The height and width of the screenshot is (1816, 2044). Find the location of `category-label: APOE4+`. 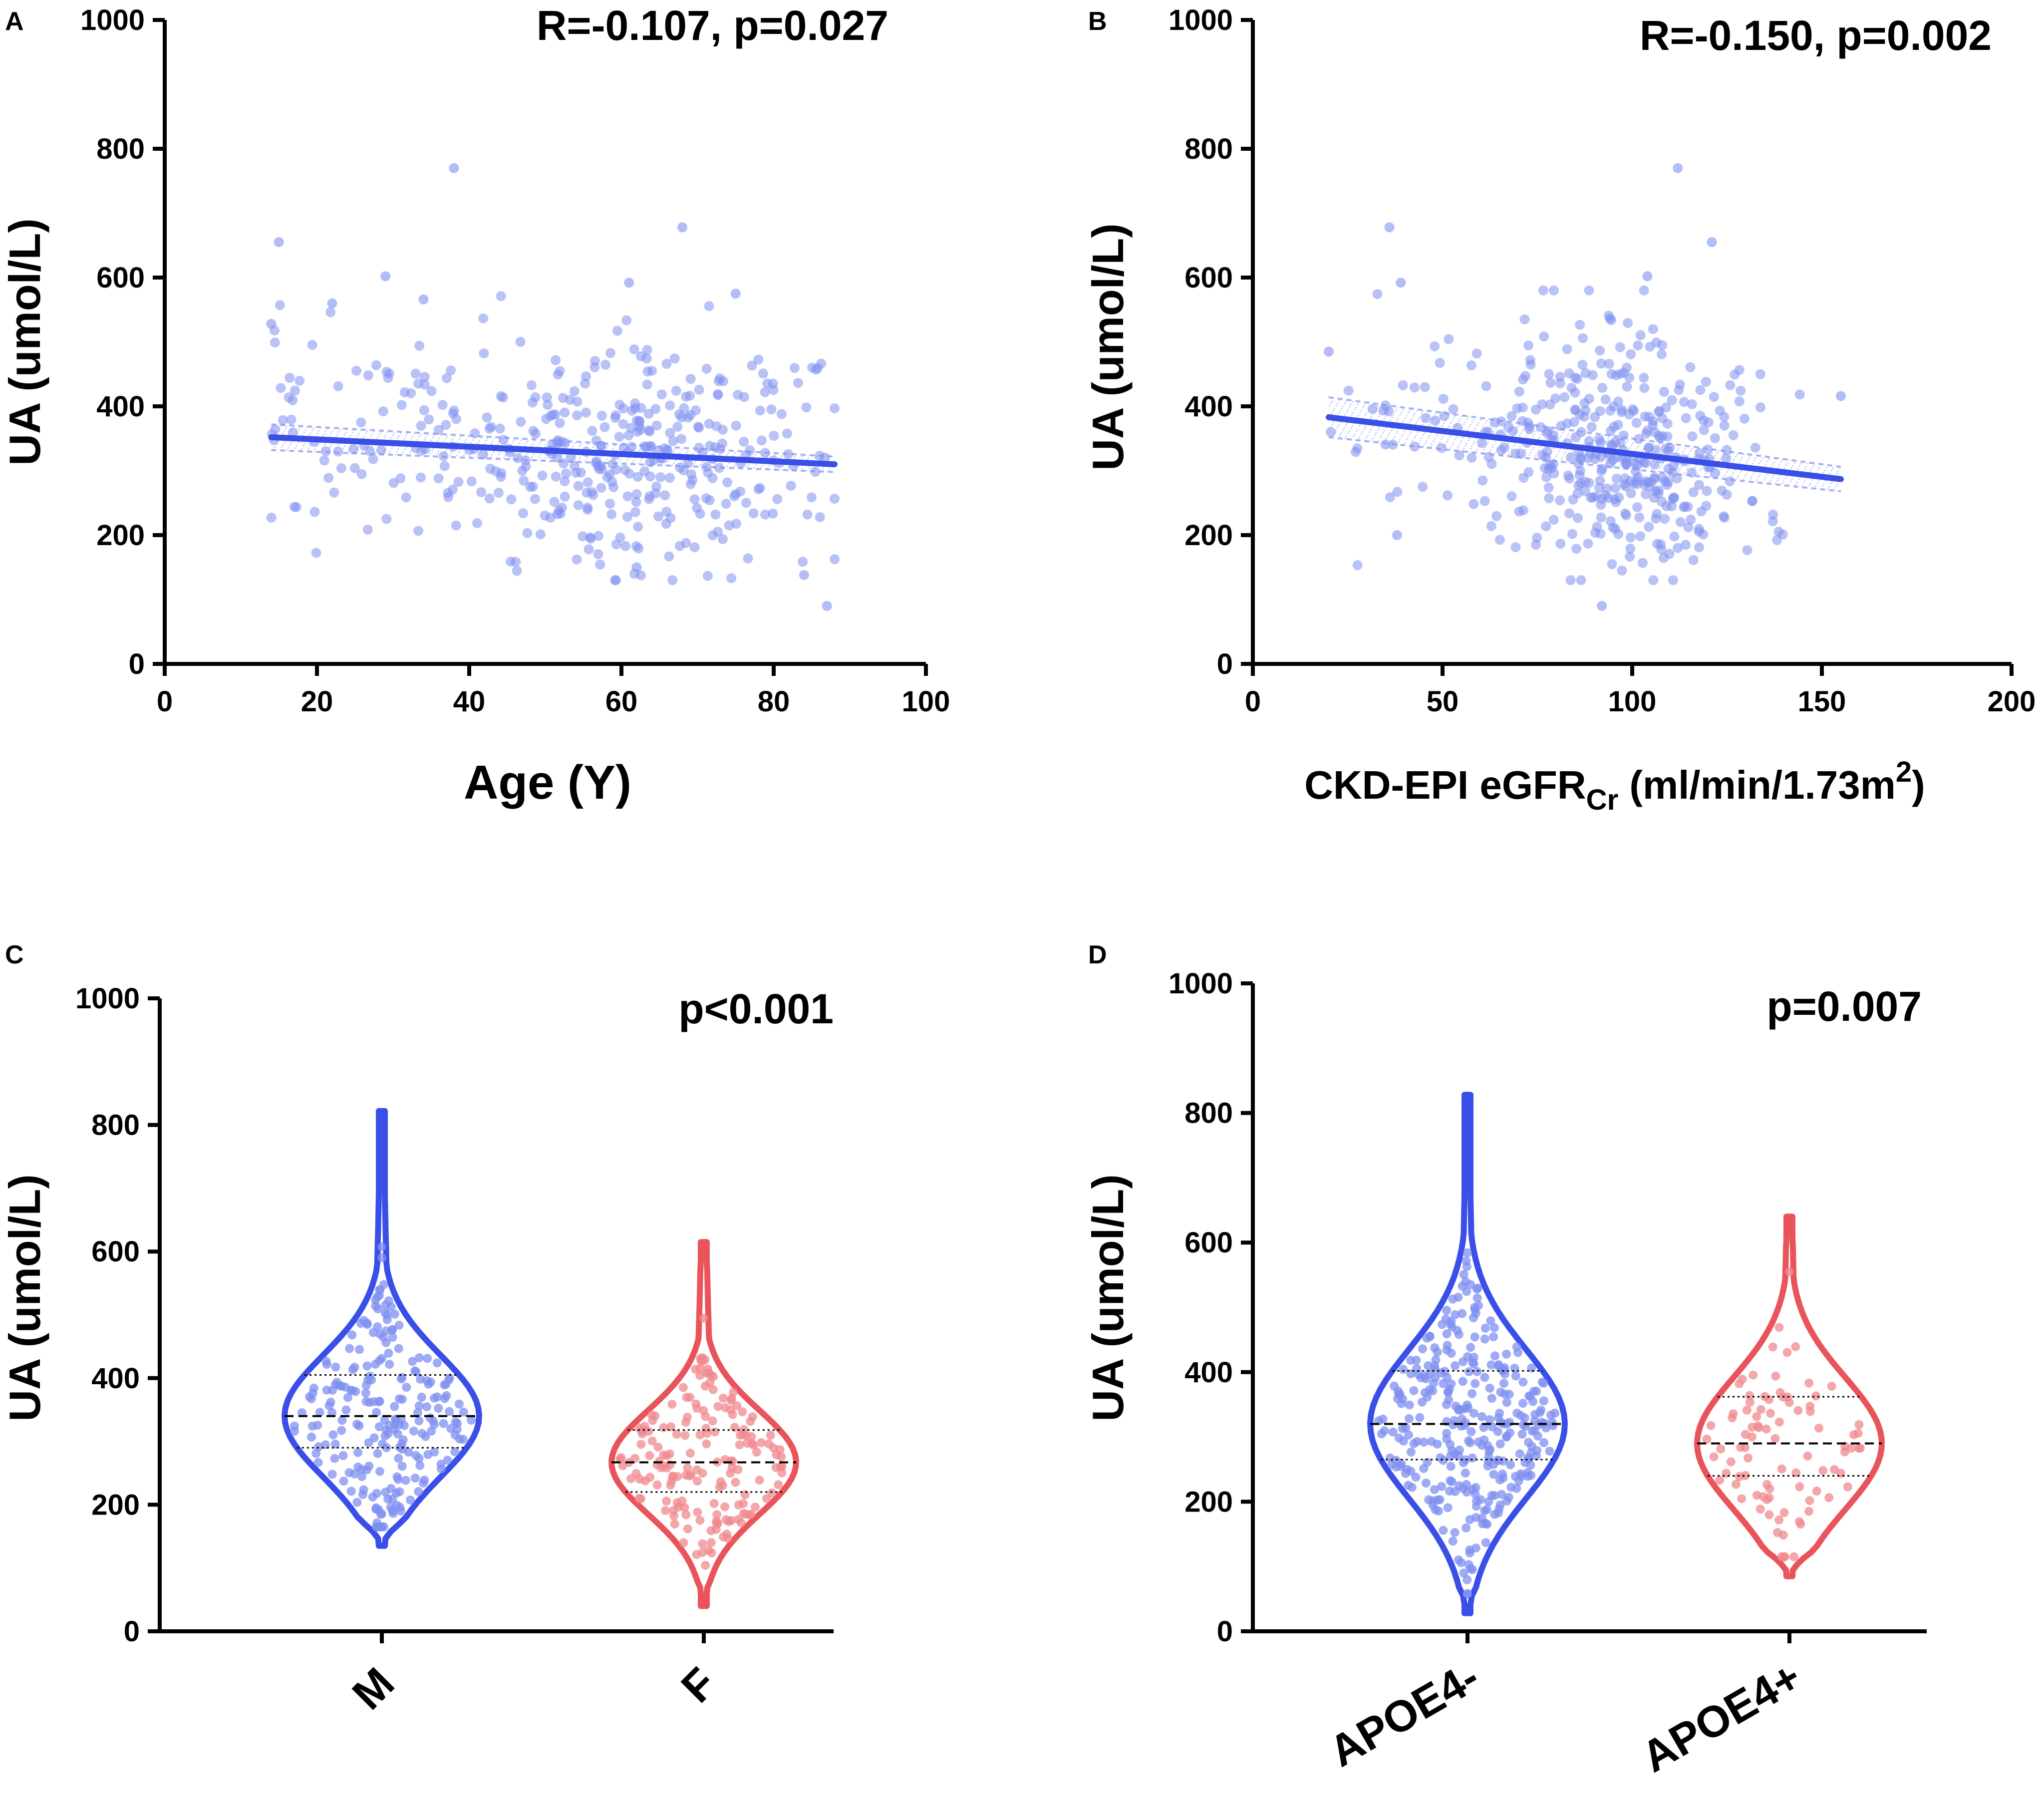

category-label: APOE4+ is located at coordinates (1721, 1717).